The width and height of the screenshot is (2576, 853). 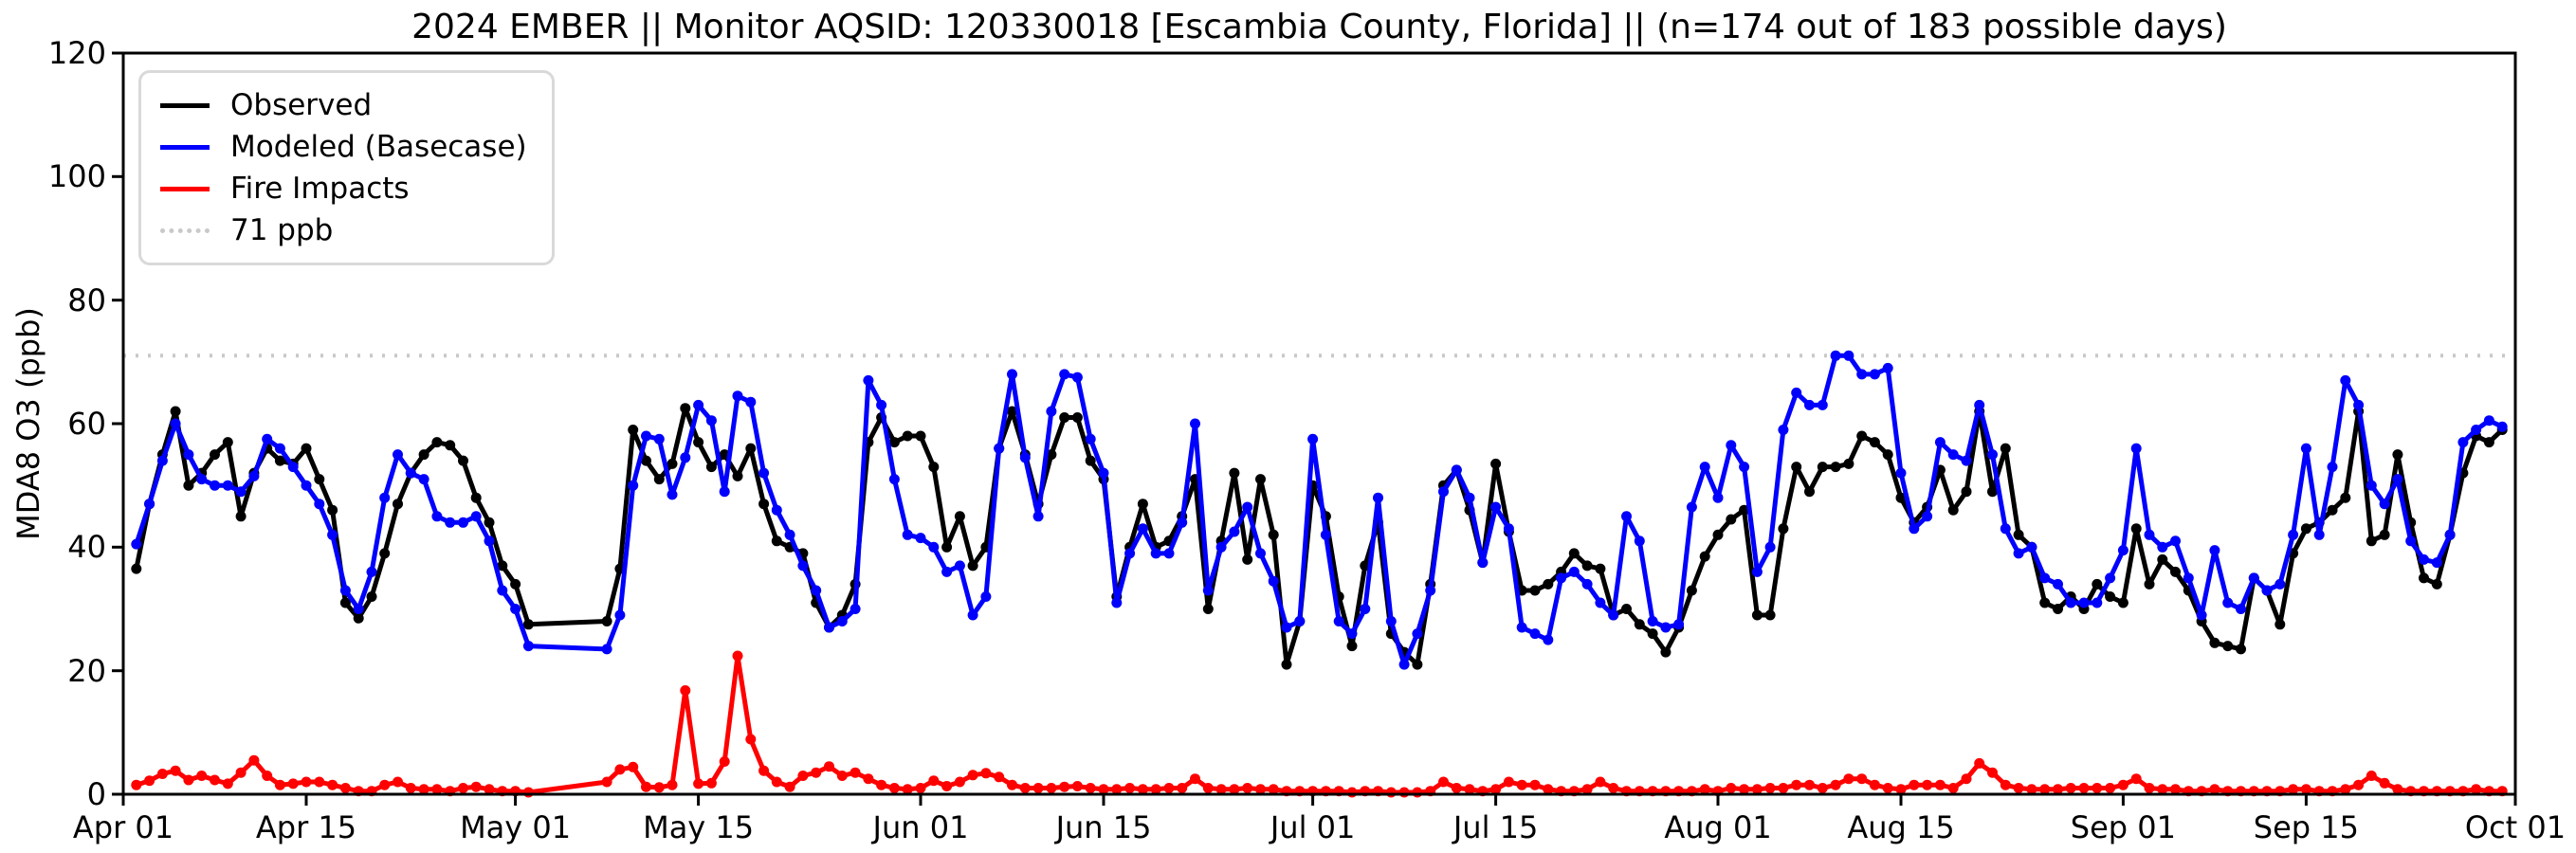 I want to click on legend-item-modeled: Modeled (Basecase), so click(x=343, y=147).